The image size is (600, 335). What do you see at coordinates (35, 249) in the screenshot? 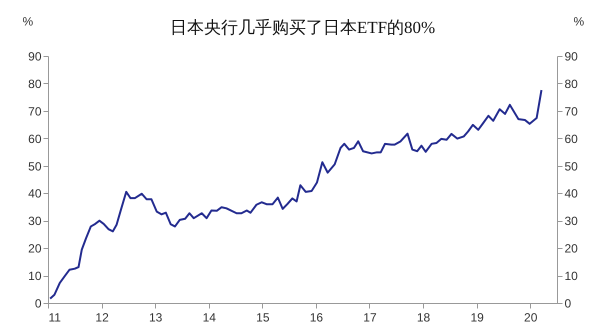
I see `y-tick-label: 20` at bounding box center [35, 249].